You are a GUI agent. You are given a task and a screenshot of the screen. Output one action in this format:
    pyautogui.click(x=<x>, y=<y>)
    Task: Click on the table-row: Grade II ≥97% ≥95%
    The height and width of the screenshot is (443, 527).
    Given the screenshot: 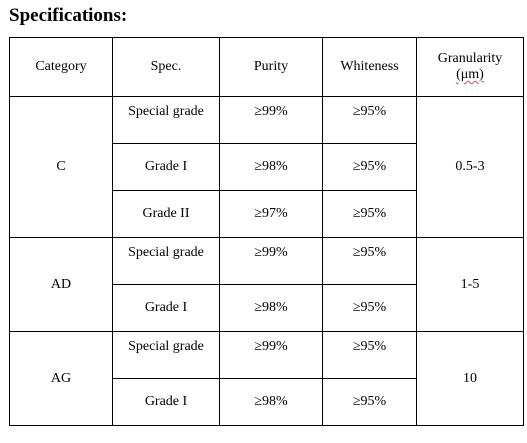 What is the action you would take?
    pyautogui.click(x=267, y=214)
    